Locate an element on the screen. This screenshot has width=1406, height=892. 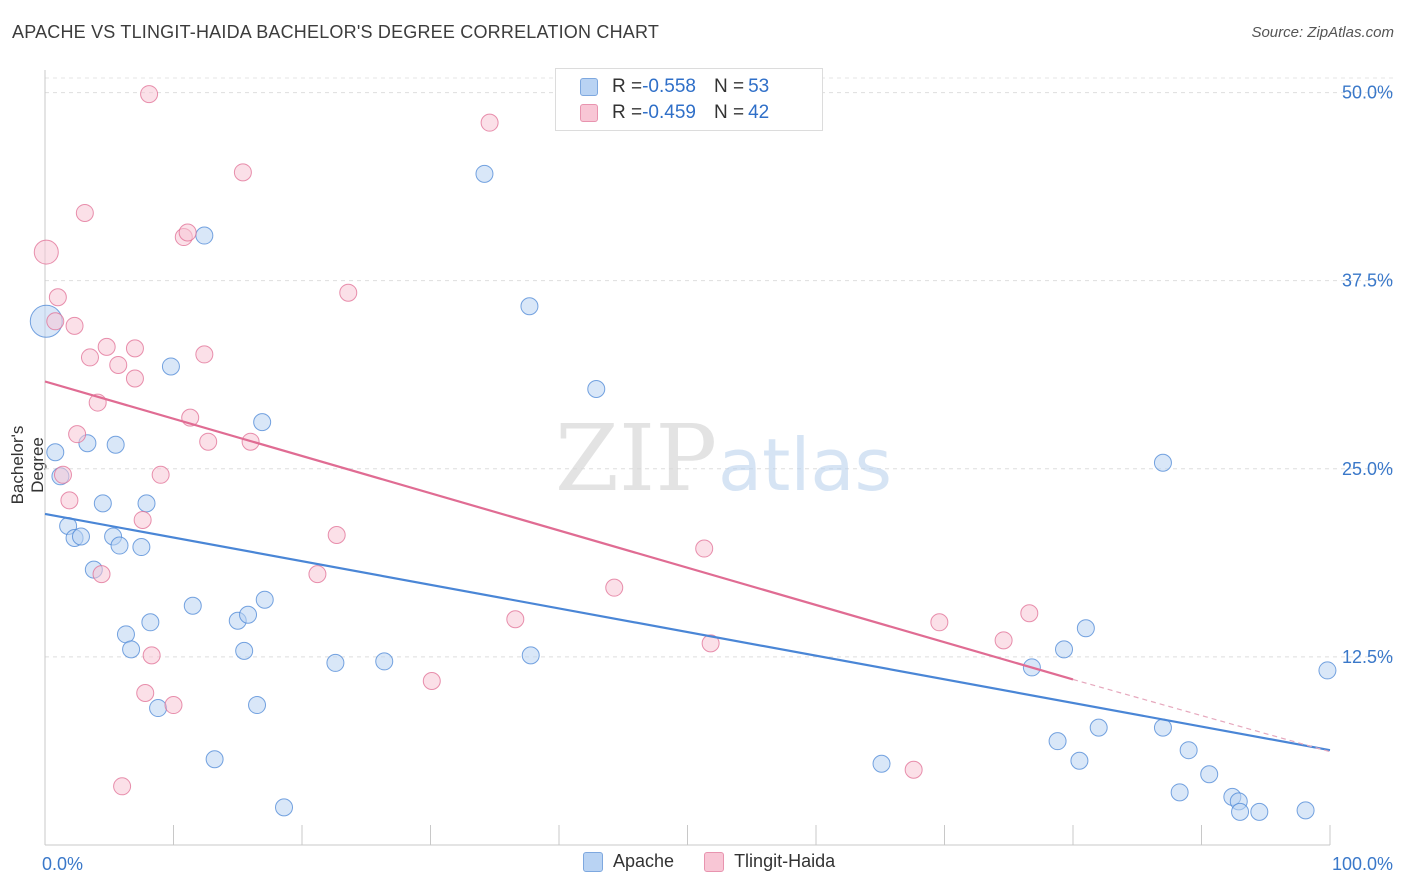
legend-item-tlingit-haida: Tlingit-Haida is located at coordinates (769, 861).